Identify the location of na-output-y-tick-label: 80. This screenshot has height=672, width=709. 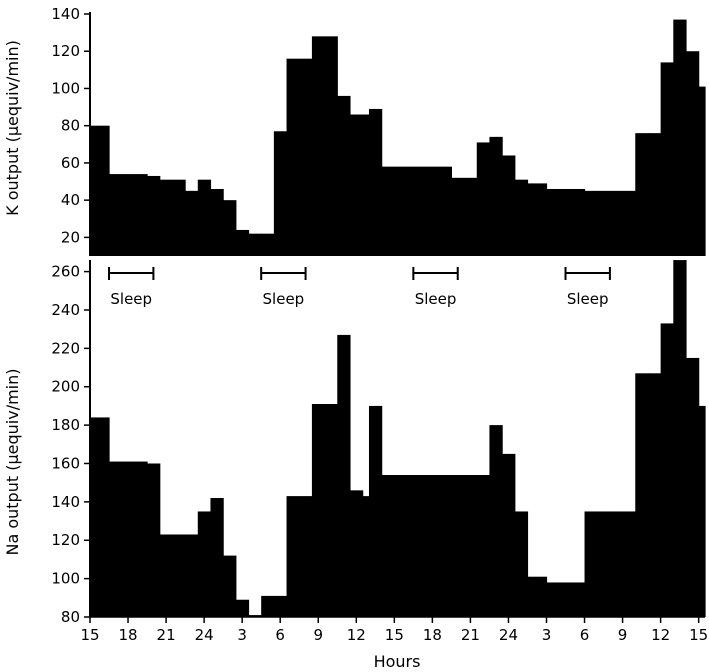
(70, 617).